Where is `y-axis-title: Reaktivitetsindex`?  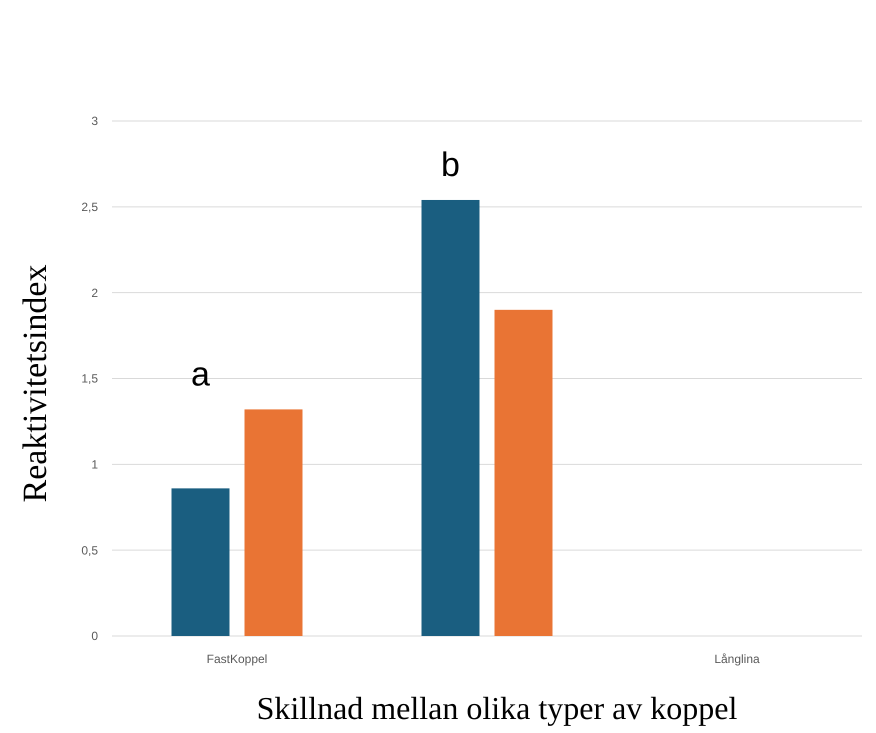 y-axis-title: Reaktivitetsindex is located at coordinates (35, 383).